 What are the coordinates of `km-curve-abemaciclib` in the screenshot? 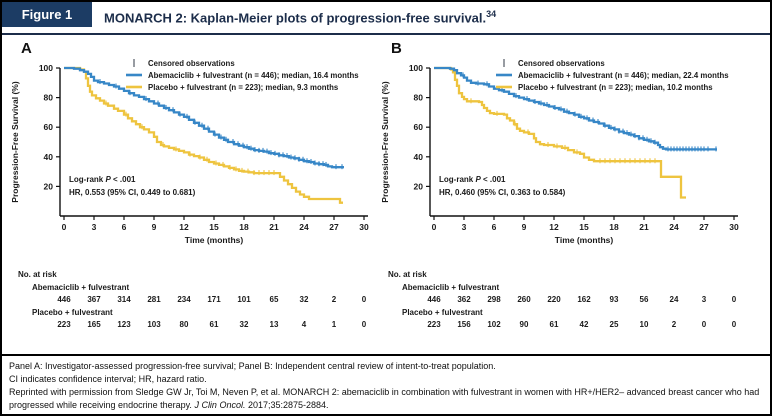 It's located at (575, 108).